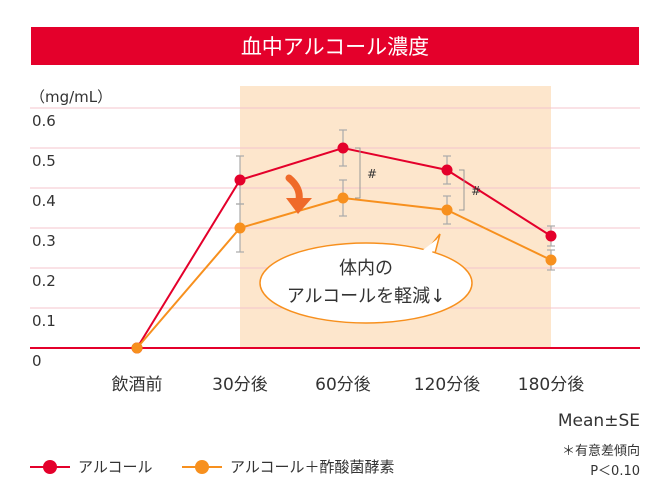 This screenshot has width=670, height=502. Describe the element at coordinates (366, 268) in the screenshot. I see `annotation-line-1: 体内の` at that location.